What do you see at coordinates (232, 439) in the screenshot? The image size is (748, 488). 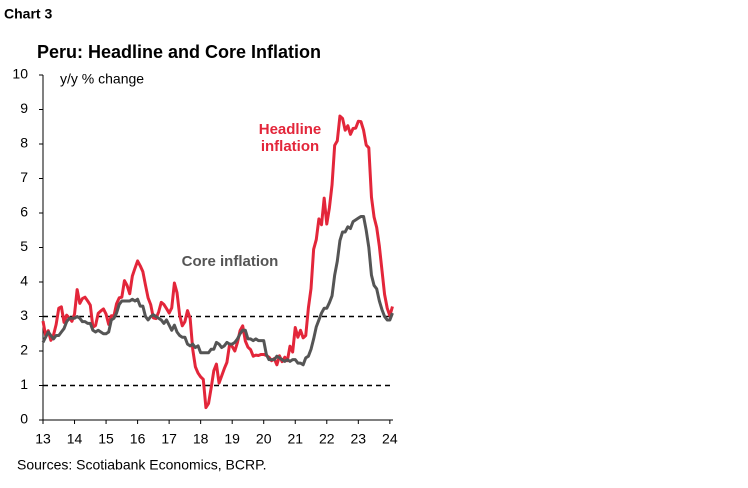 I see `x-tick-label: 19` at bounding box center [232, 439].